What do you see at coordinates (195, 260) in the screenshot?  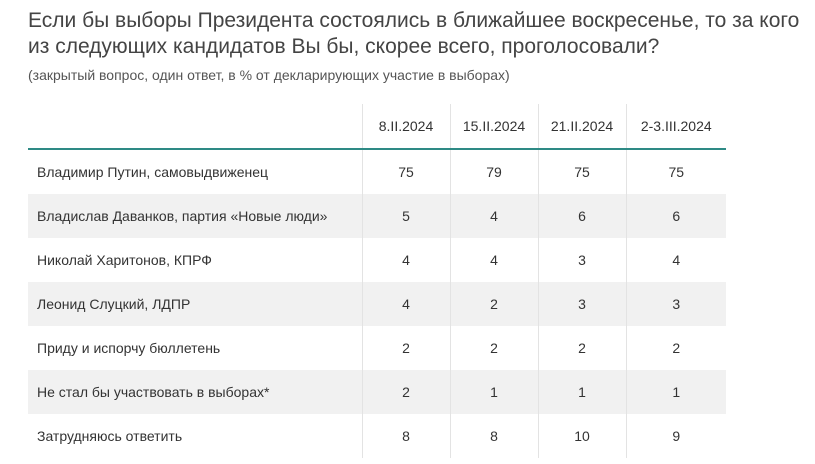 I see `row-label: Николай Харитонов, КПРФ` at bounding box center [195, 260].